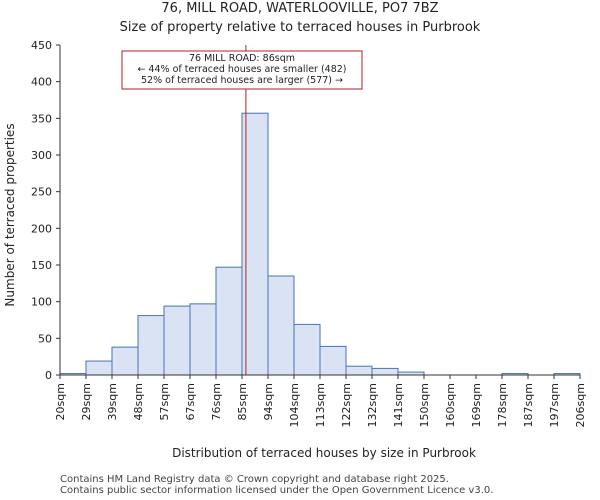  I want to click on x-tick-label: 187sqm, so click(528, 405).